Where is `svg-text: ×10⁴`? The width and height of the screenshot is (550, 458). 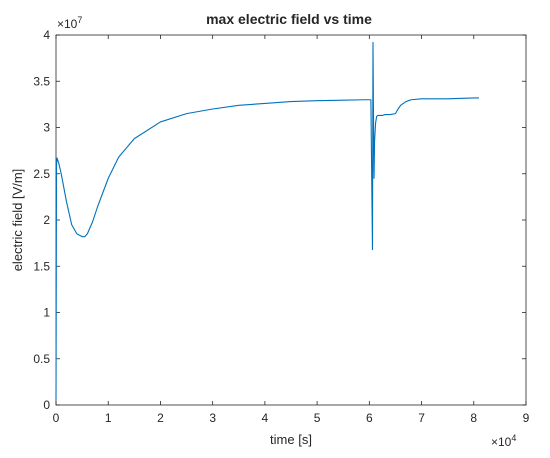
svg-text: ×10⁴ is located at coordinates (503, 441).